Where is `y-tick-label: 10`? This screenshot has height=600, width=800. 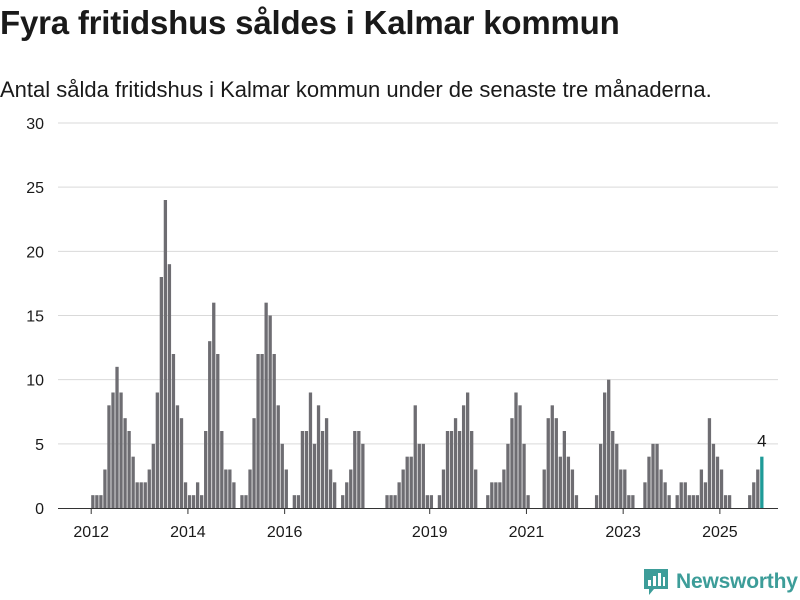
y-tick-label: 10 is located at coordinates (35, 381).